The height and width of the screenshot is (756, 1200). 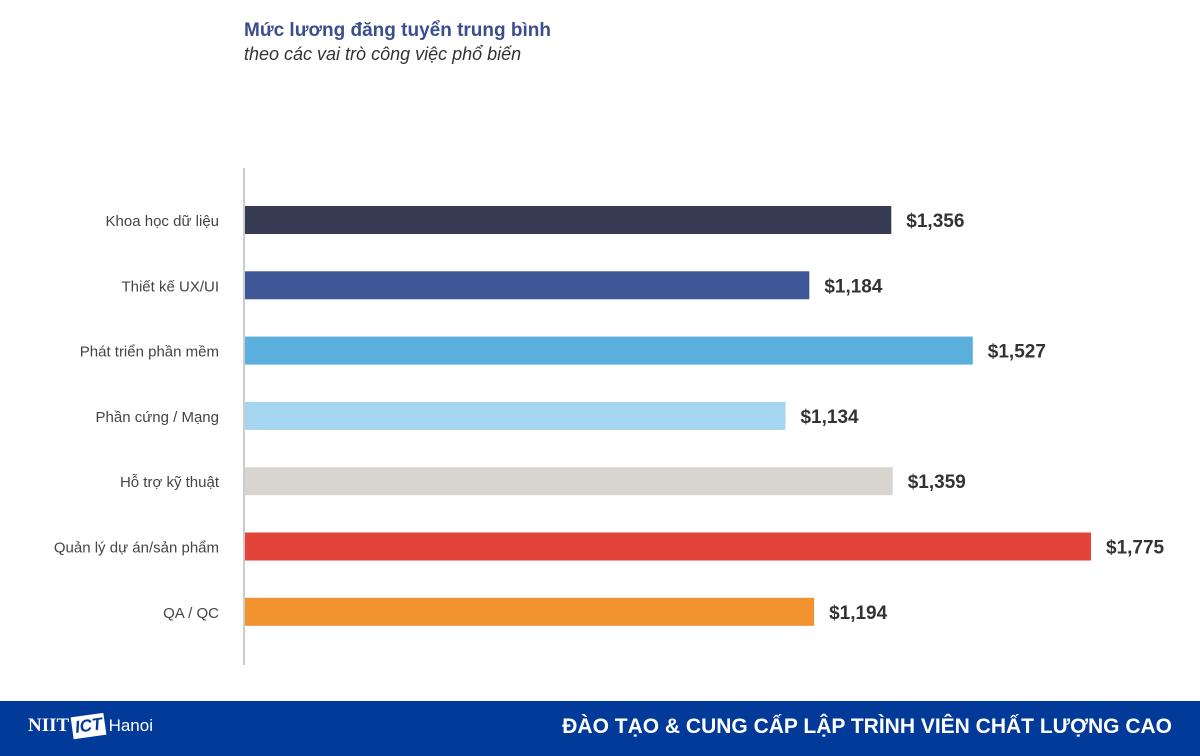 I want to click on niit-ict-logo: NIIT ICT Hanoi, so click(x=90, y=726).